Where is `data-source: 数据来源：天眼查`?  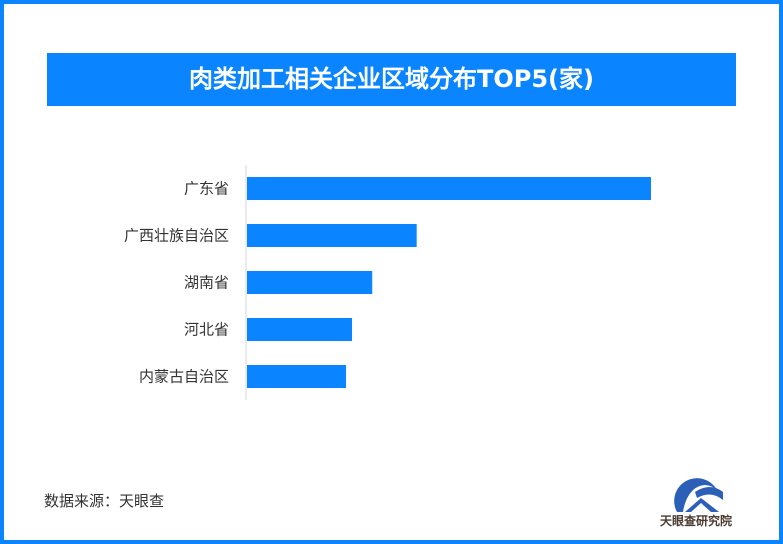 data-source: 数据来源：天眼查 is located at coordinates (104, 501).